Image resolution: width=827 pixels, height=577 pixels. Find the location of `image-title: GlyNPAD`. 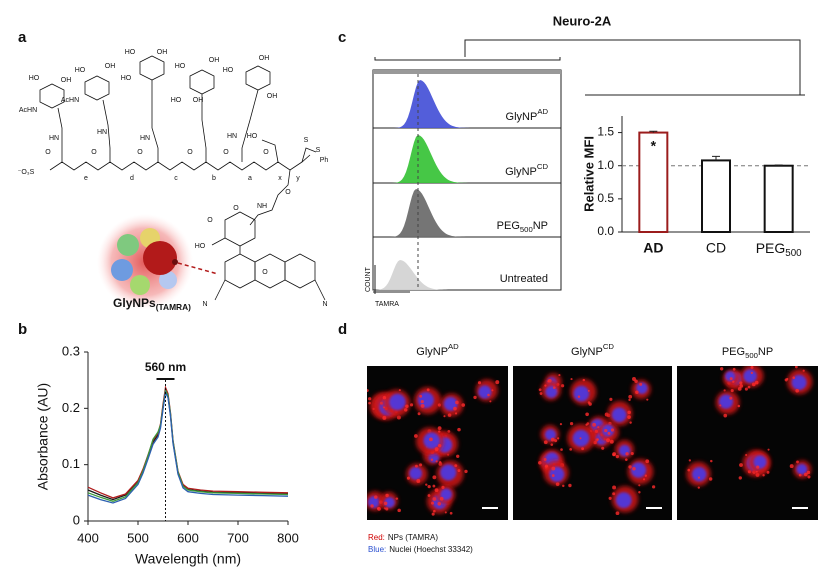

image-title: GlyNPAD is located at coordinates (437, 350).